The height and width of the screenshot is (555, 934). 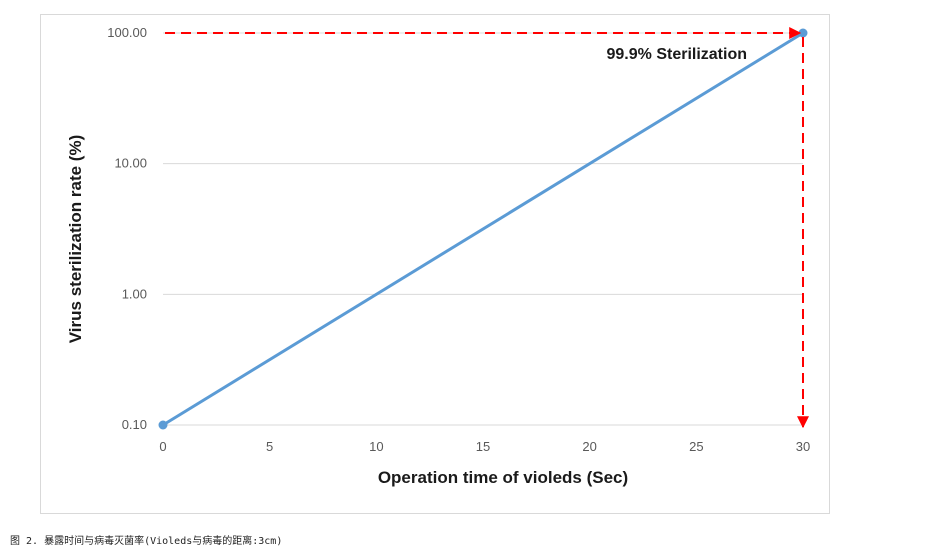 What do you see at coordinates (483, 446) in the screenshot?
I see `x-tick-label: 15` at bounding box center [483, 446].